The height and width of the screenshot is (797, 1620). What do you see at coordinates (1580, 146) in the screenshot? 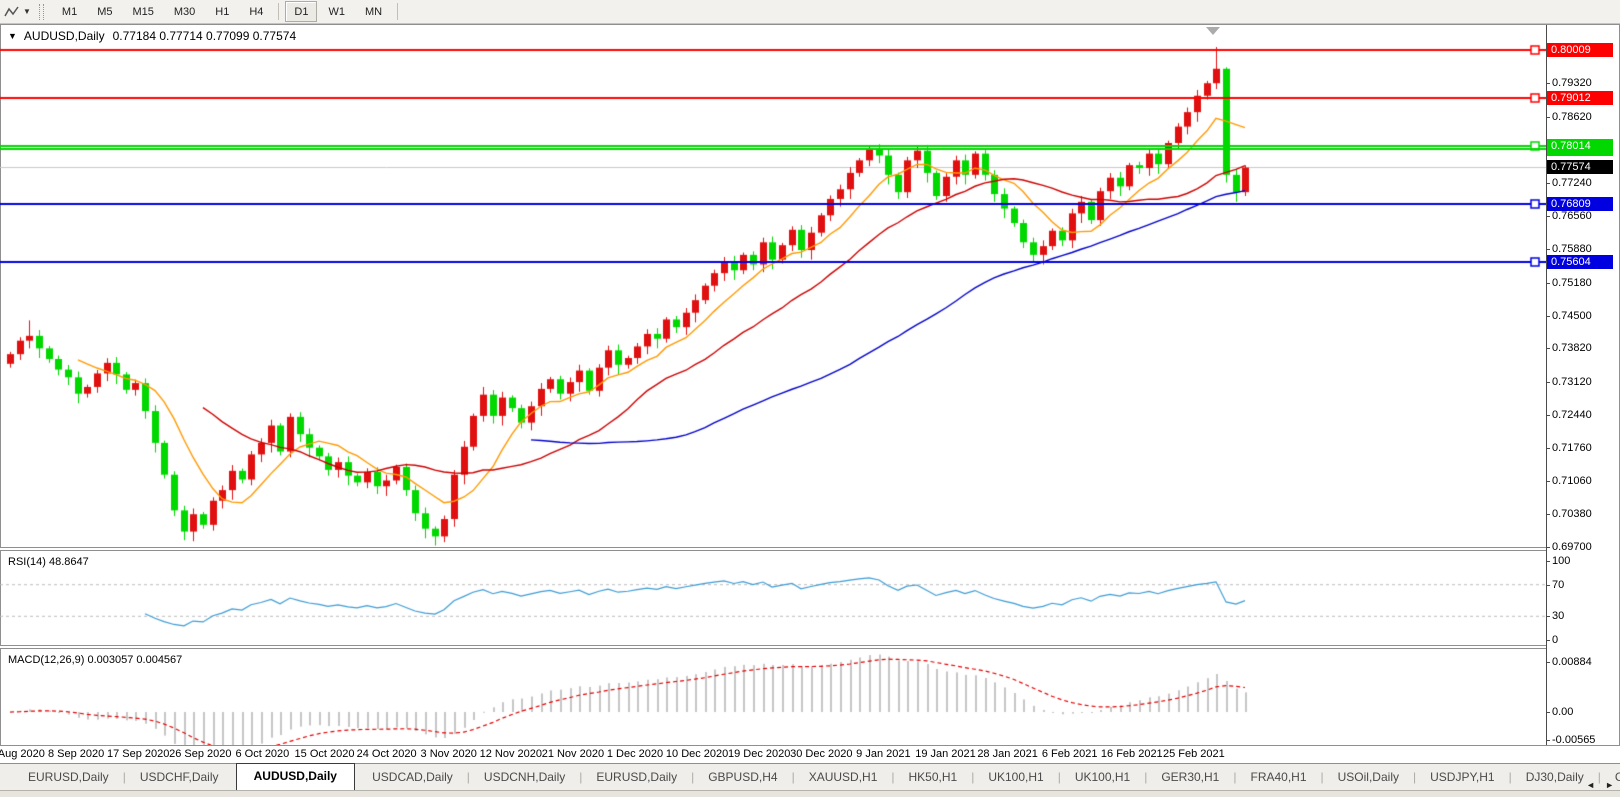
I see `price-line-badge-0.78014: 0.78014` at bounding box center [1580, 146].